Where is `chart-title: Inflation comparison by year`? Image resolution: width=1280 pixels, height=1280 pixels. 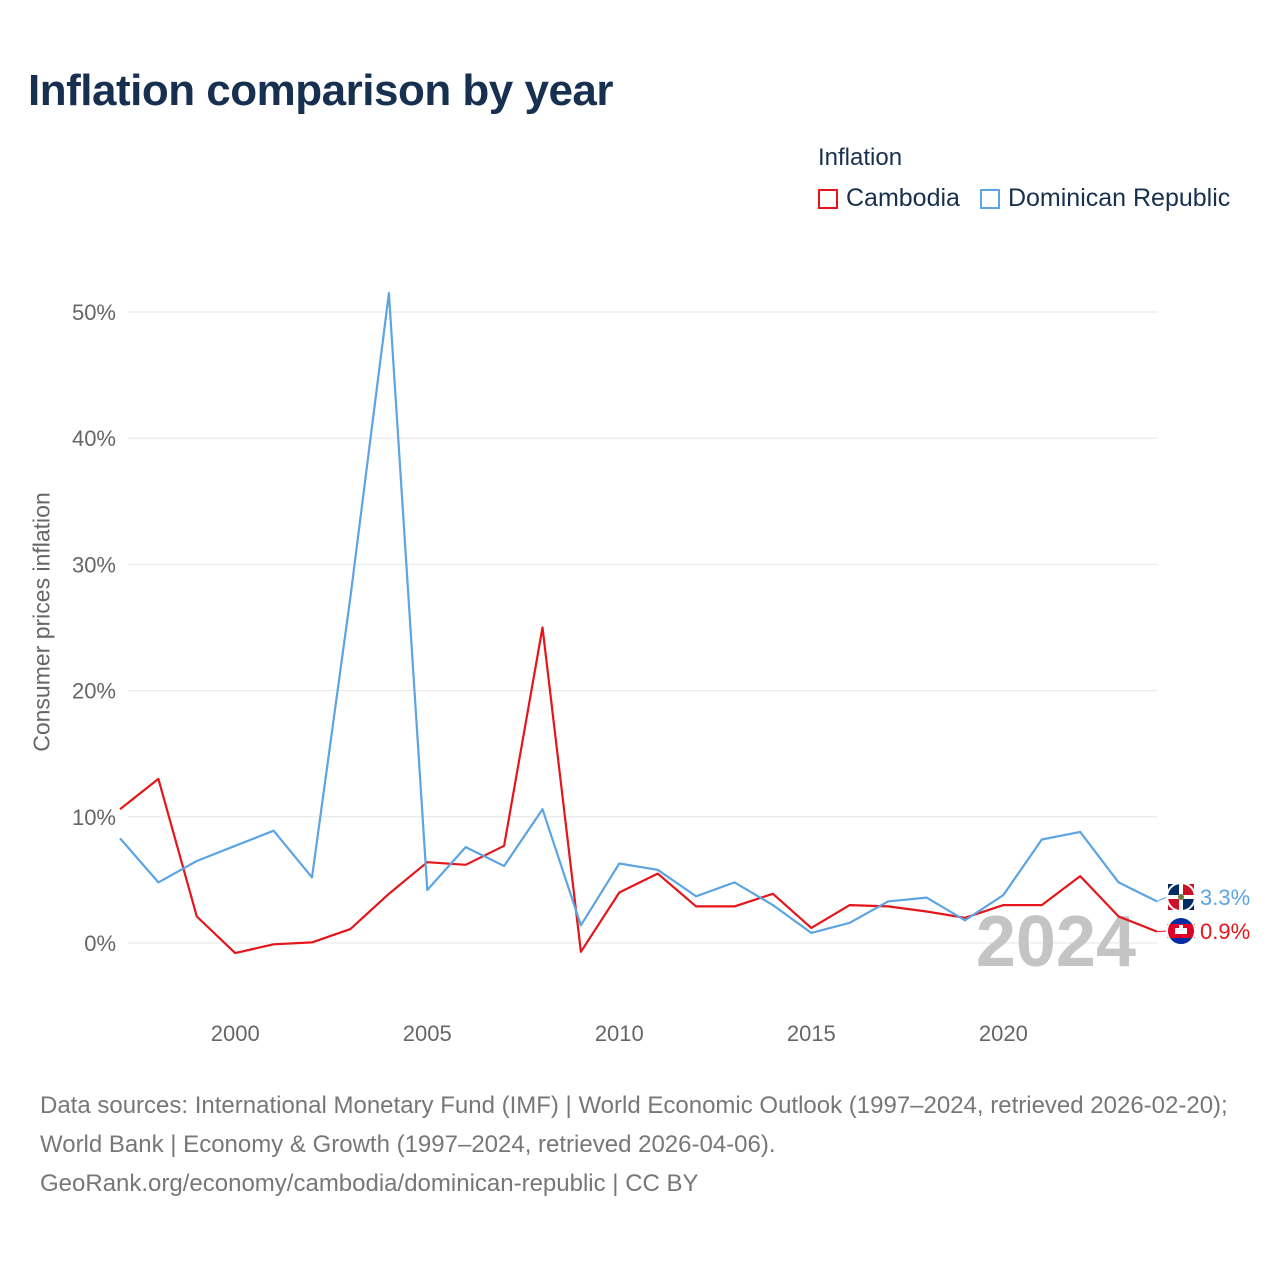 chart-title: Inflation comparison by year is located at coordinates (321, 90).